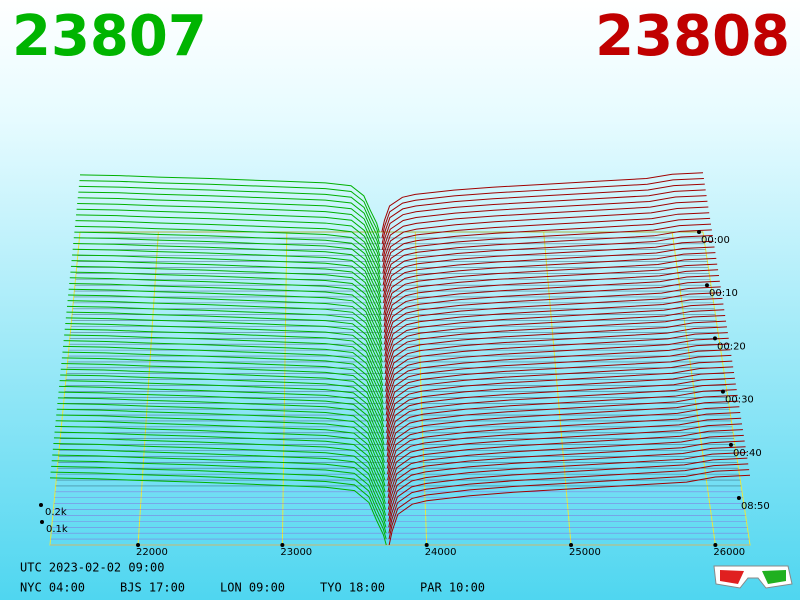 This screenshot has height=600, width=800. Describe the element at coordinates (284, 388) in the screenshot. I see `grid-line` at that location.